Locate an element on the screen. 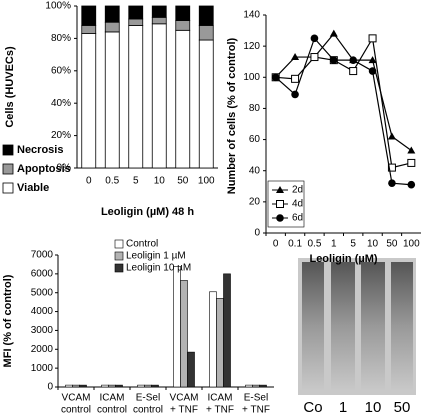  y-tick-label: 40 is located at coordinates (255, 170).